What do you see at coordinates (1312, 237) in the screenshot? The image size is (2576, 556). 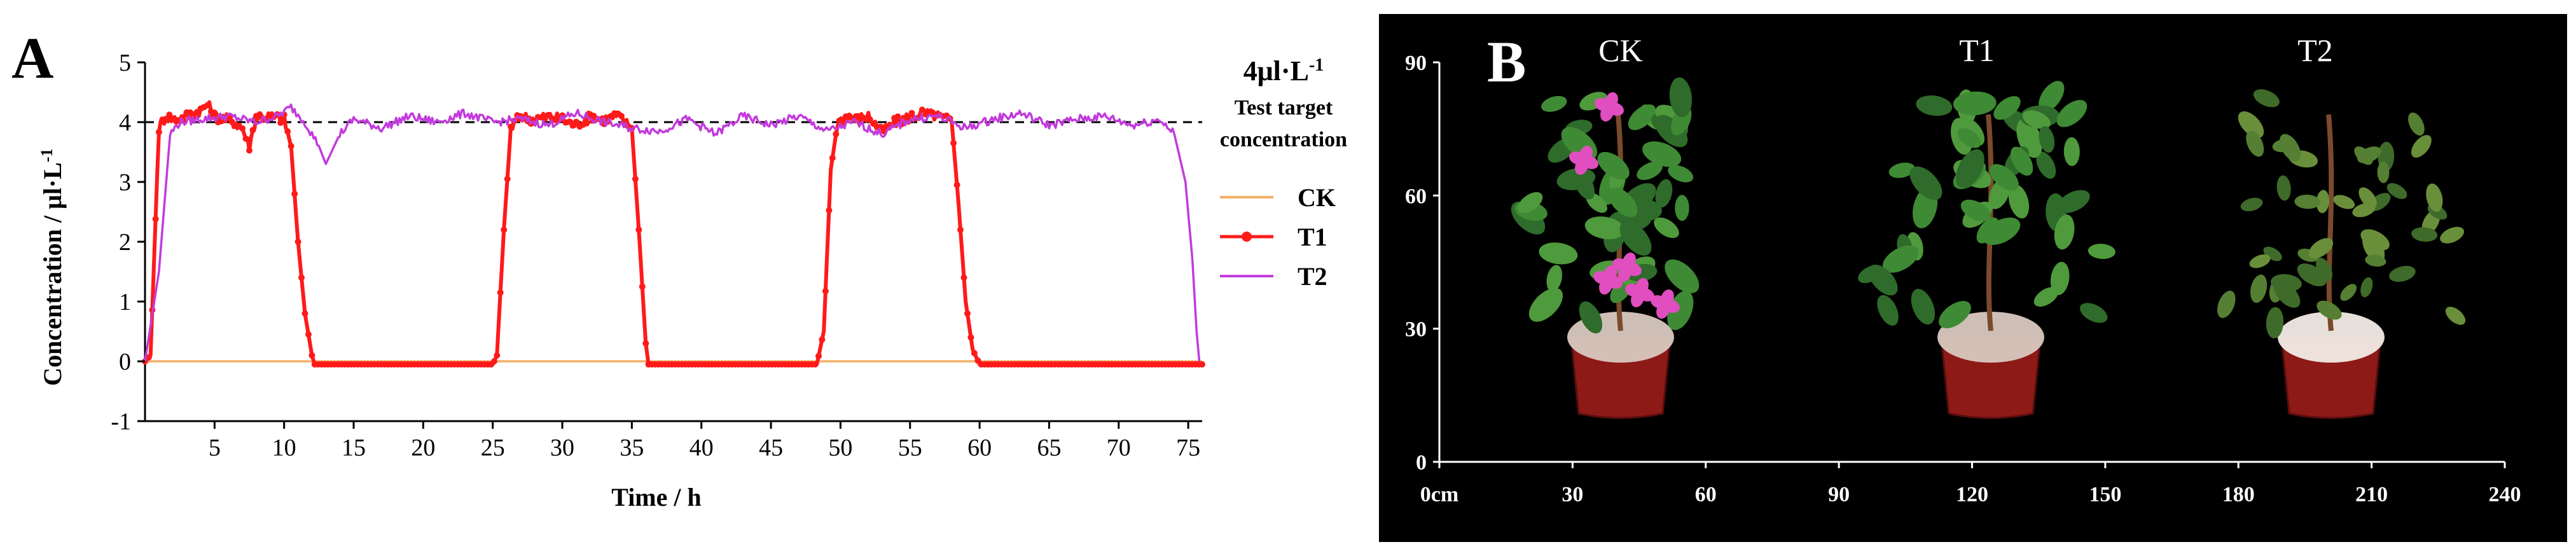 I see `legend-label-t1: T1` at bounding box center [1312, 237].